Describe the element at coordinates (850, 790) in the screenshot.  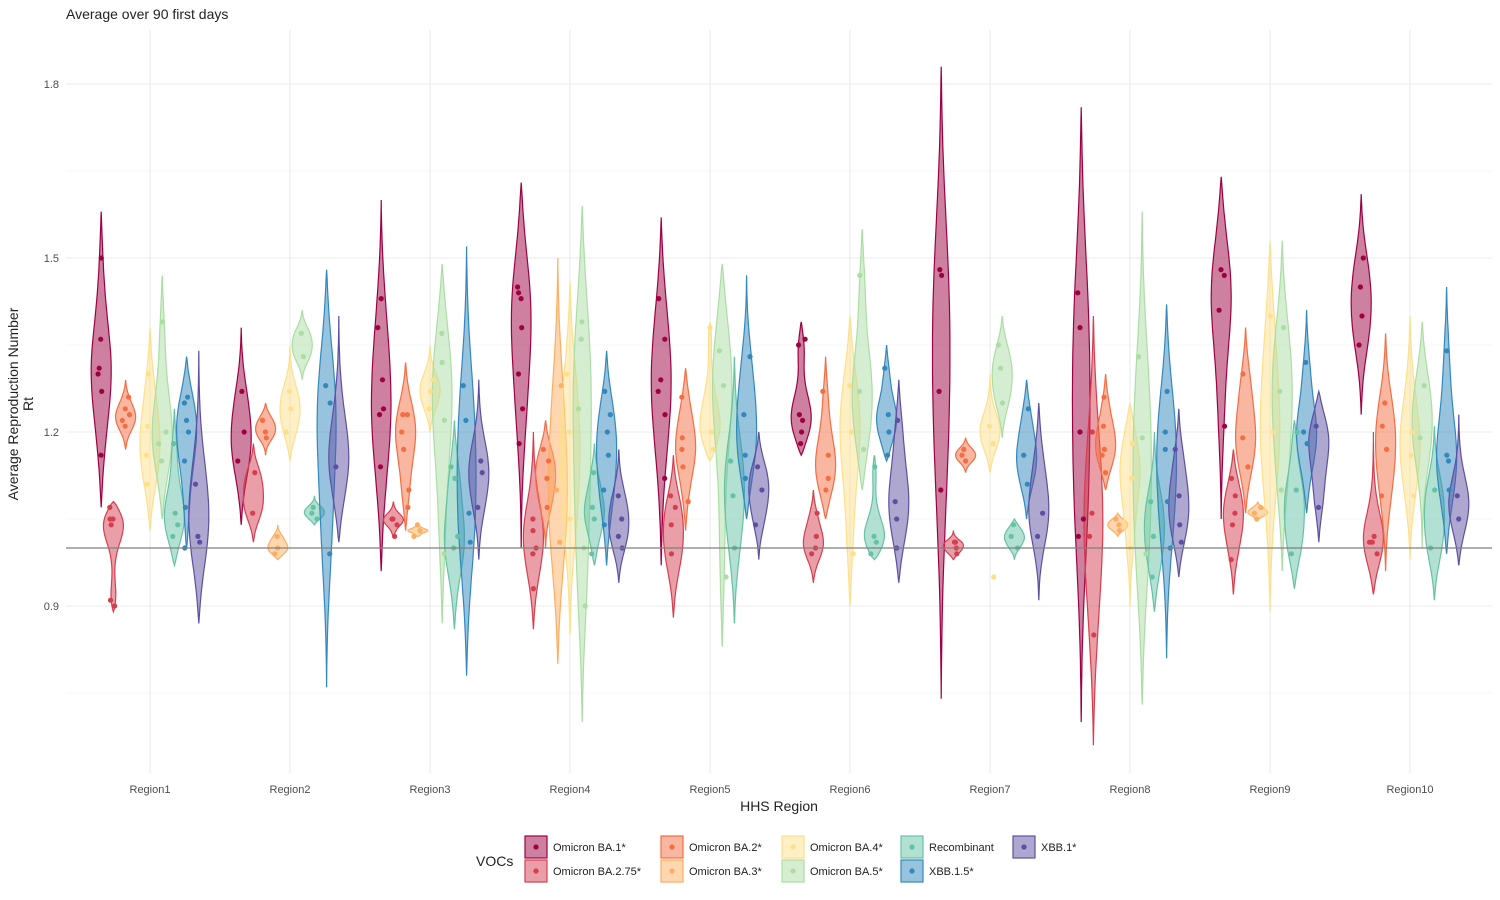
I see `x-tick-label: Region6` at that location.